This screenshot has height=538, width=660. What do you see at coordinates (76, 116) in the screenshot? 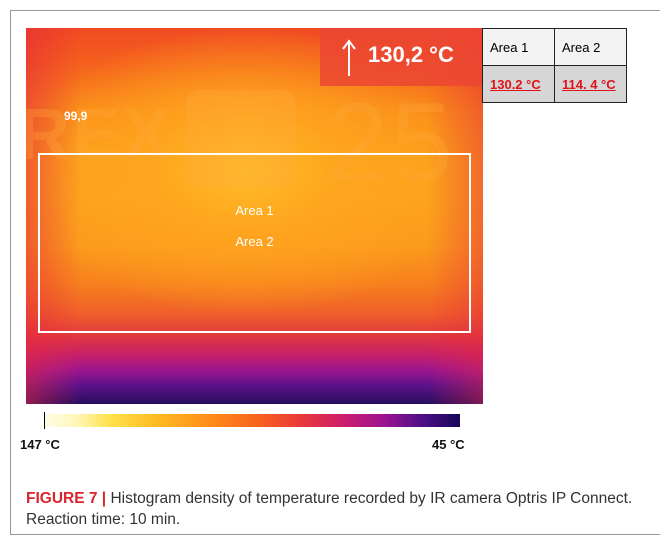
I see `corner-value: 99,9` at bounding box center [76, 116].